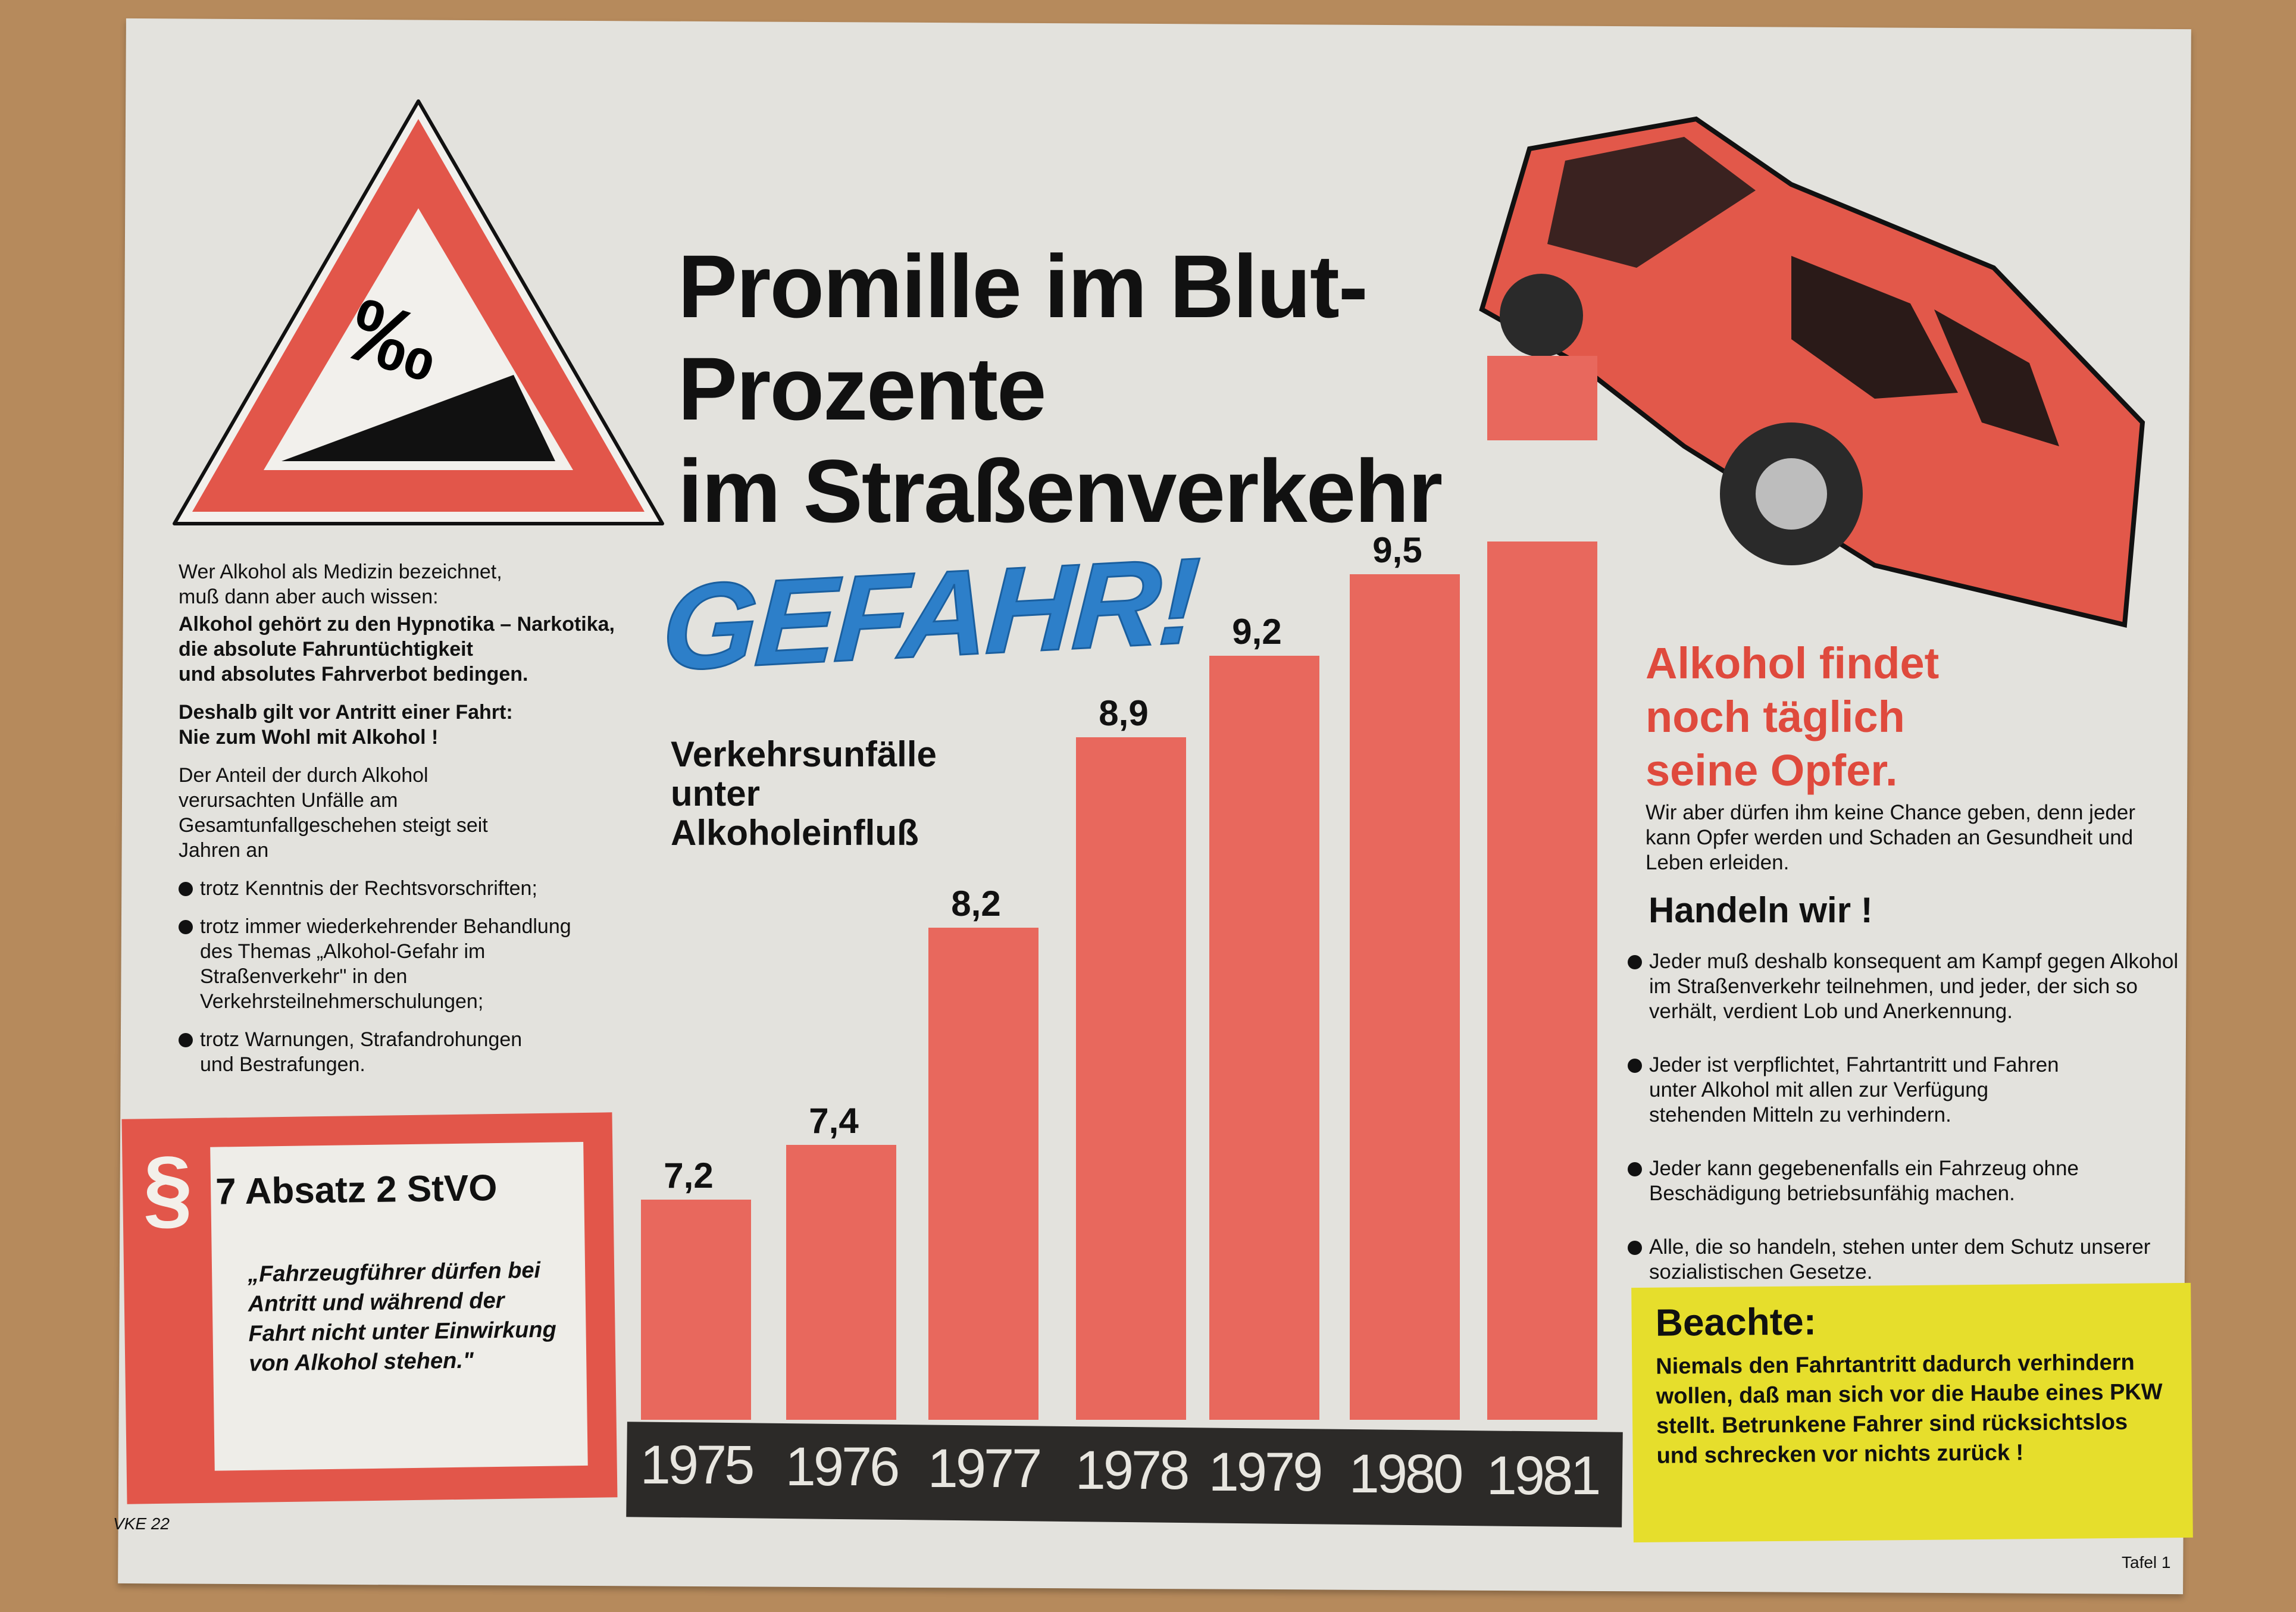  I want to click on bar-1980, so click(1405, 997).